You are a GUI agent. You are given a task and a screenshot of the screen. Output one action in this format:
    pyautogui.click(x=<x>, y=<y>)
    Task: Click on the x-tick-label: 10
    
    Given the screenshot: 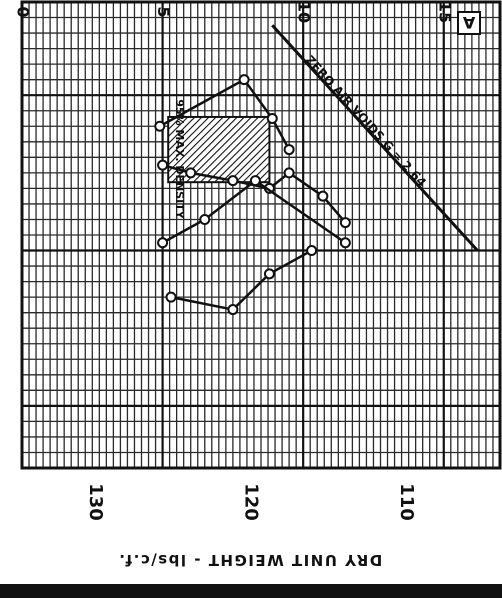 What is the action you would take?
    pyautogui.click(x=304, y=12)
    